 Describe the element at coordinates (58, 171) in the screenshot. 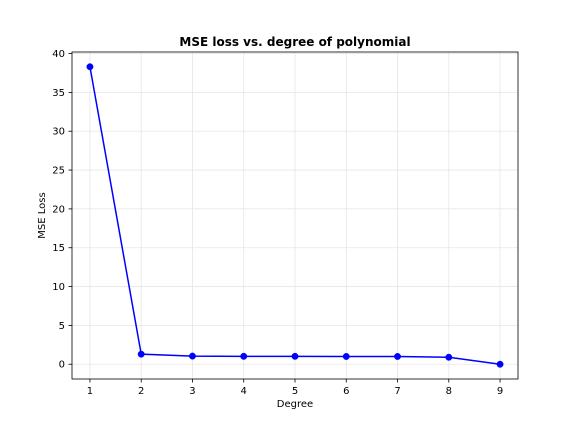

I see `y-tick-label: 25` at that location.